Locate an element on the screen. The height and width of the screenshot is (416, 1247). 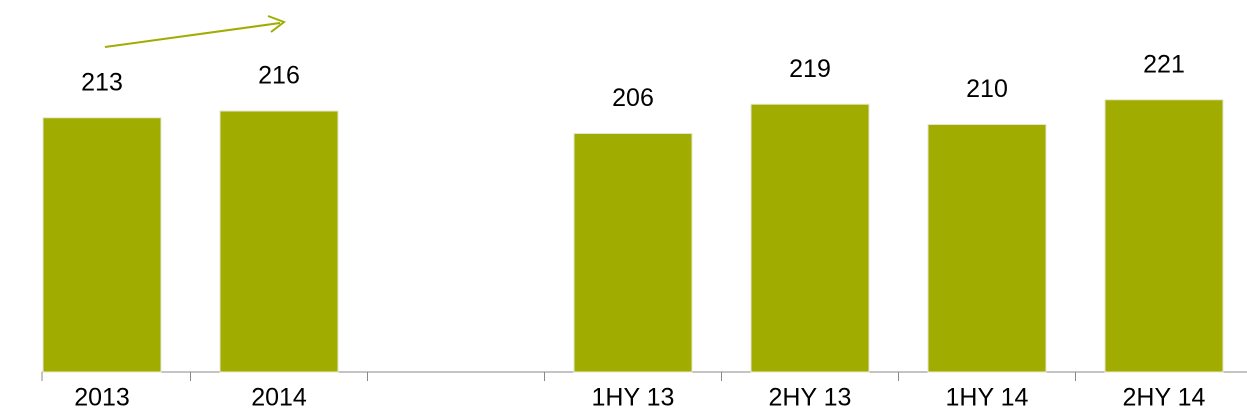
trend-arrow-head is located at coordinates (277, 24).